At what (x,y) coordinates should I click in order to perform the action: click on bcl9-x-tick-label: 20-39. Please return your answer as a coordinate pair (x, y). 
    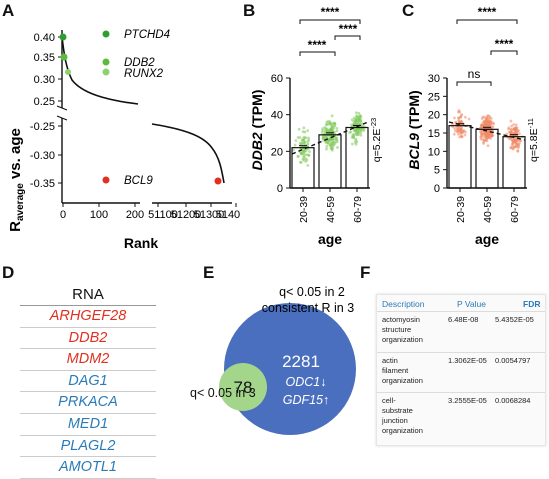
    Looking at the image, I should click on (461, 209).